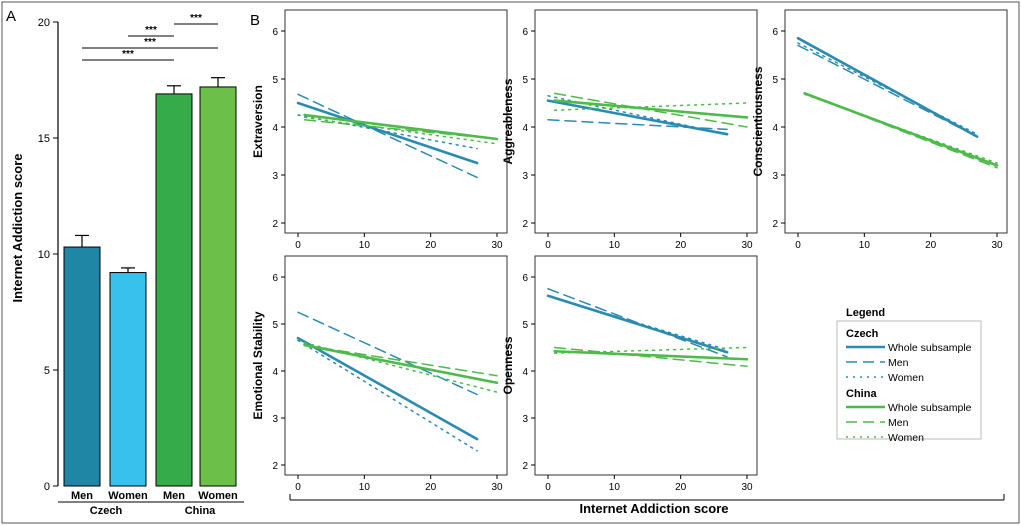 Image resolution: width=1021 pixels, height=525 pixels. Describe the element at coordinates (44, 255) in the screenshot. I see `panel-a-ytick-label: 10` at that location.